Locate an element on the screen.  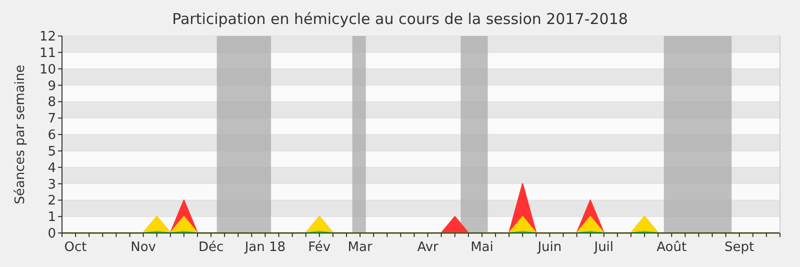
x-tick-label: Sept is located at coordinates (739, 247).